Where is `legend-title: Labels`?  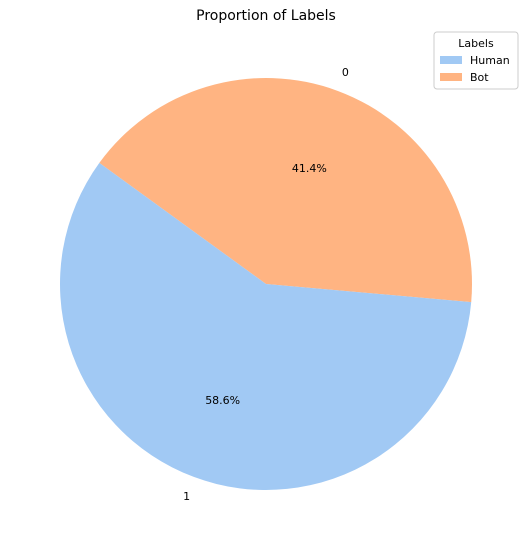
legend-title: Labels is located at coordinates (476, 43).